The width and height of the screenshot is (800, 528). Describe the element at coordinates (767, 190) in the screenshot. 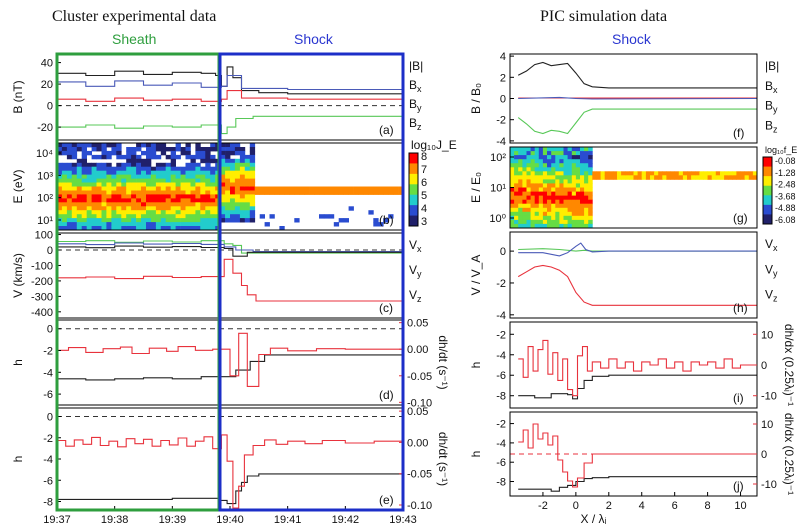

I see `colorbar-segment` at that location.